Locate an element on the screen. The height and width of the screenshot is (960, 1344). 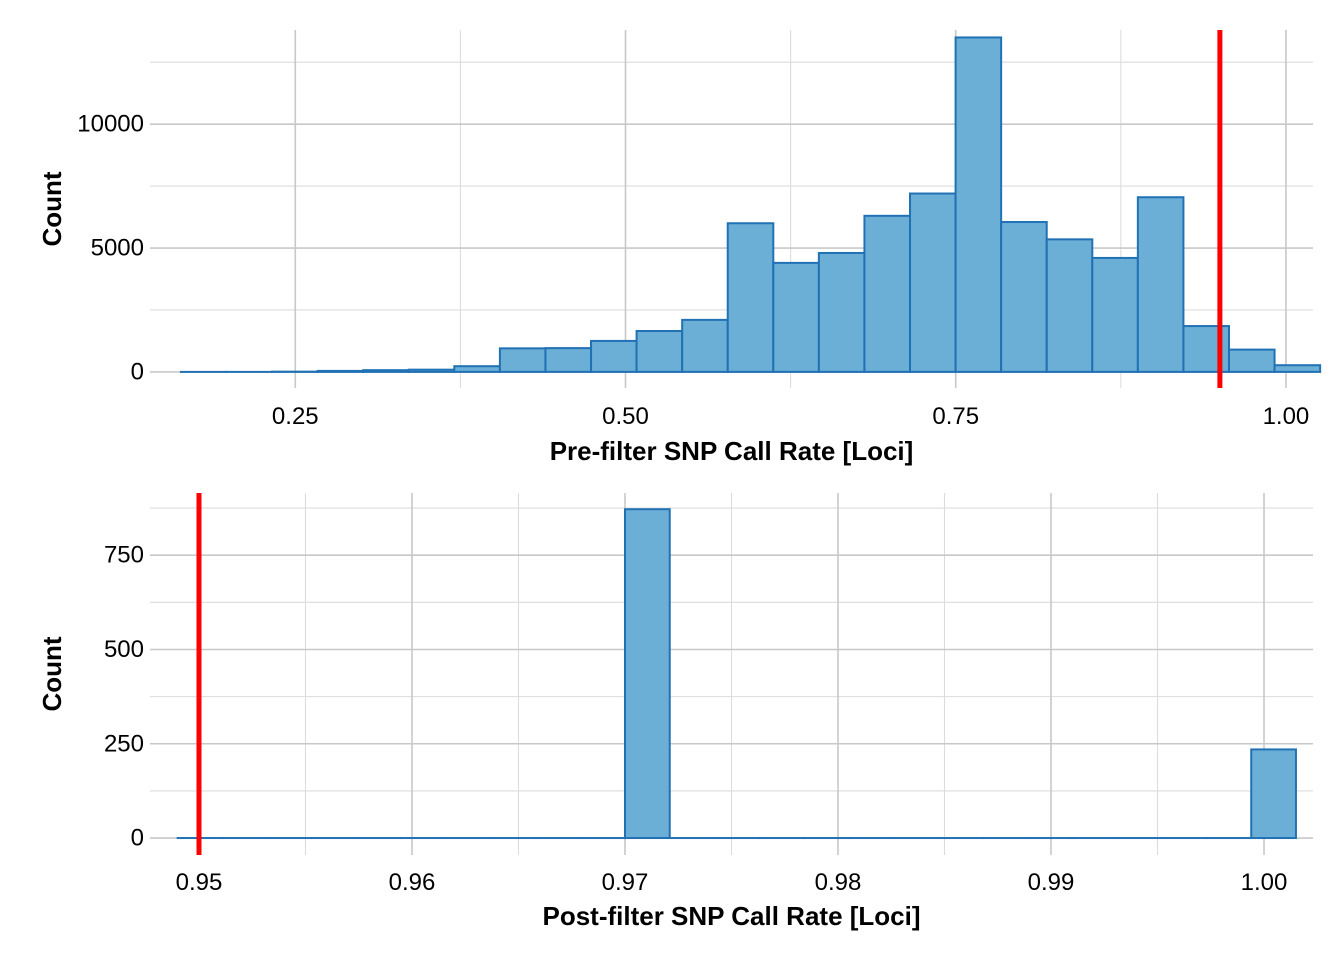
y-tick-label: 500 is located at coordinates (124, 649).